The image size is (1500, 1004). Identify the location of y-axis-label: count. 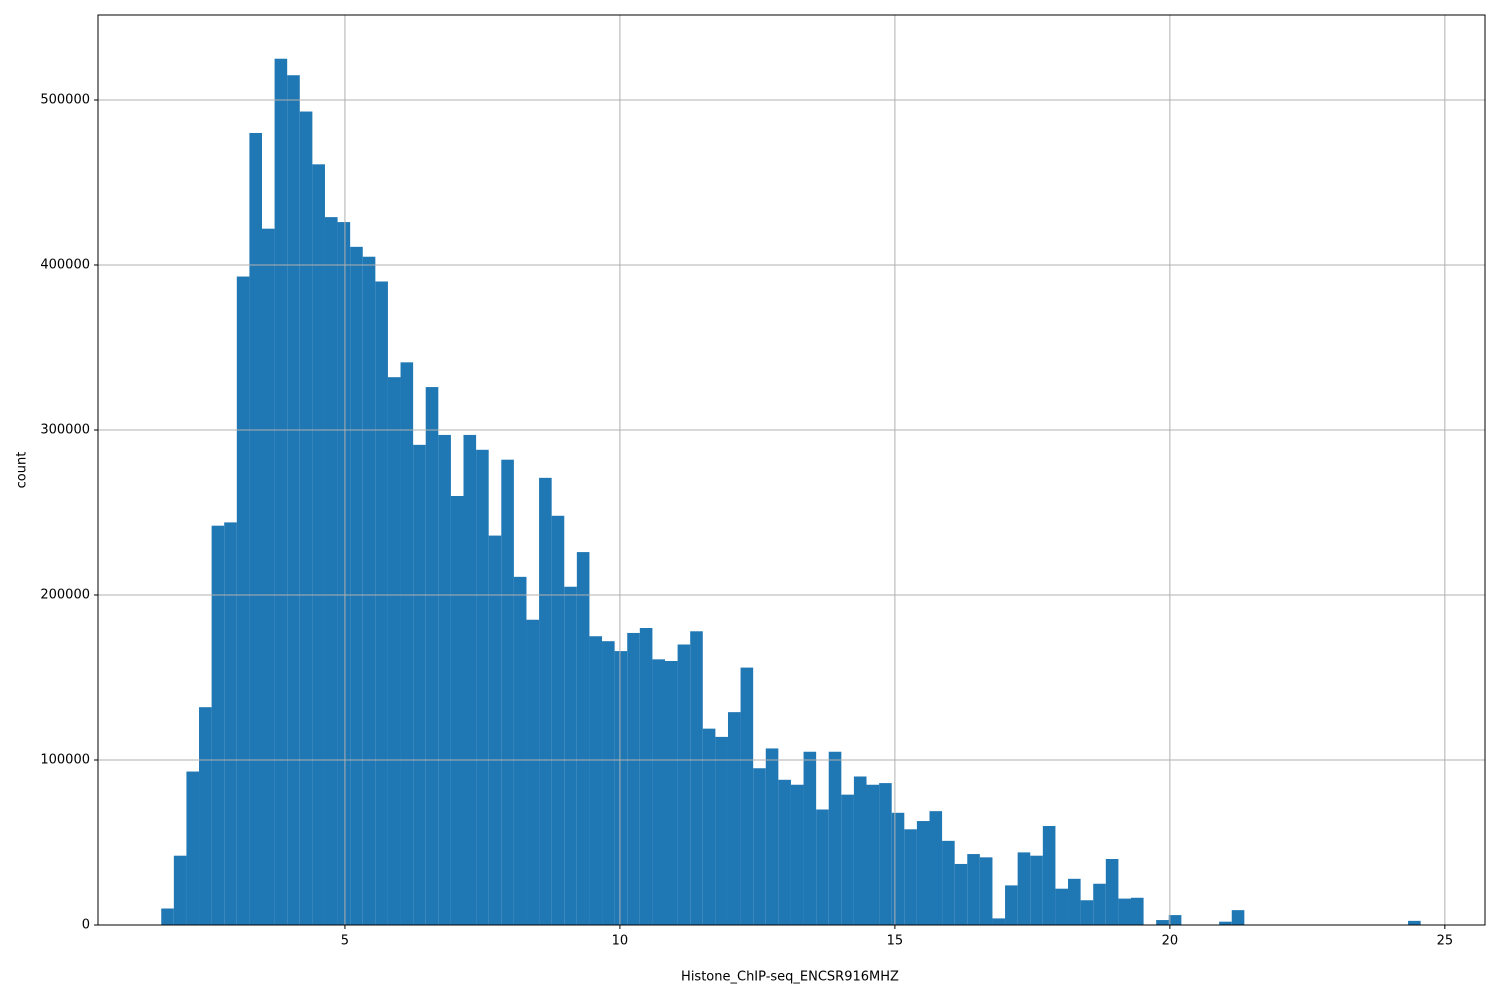
(22, 470).